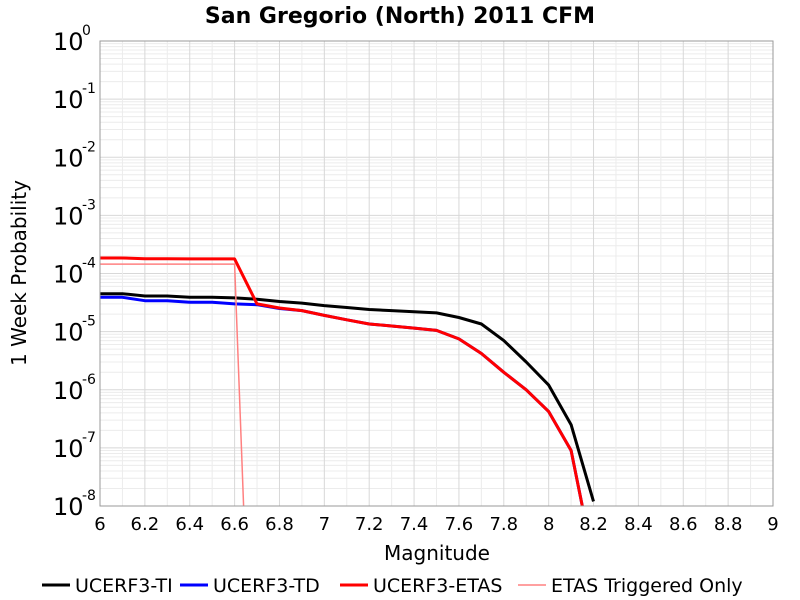 This screenshot has height=600, width=800. I want to click on y-tick-label: 10⁻¹, so click(74, 97).